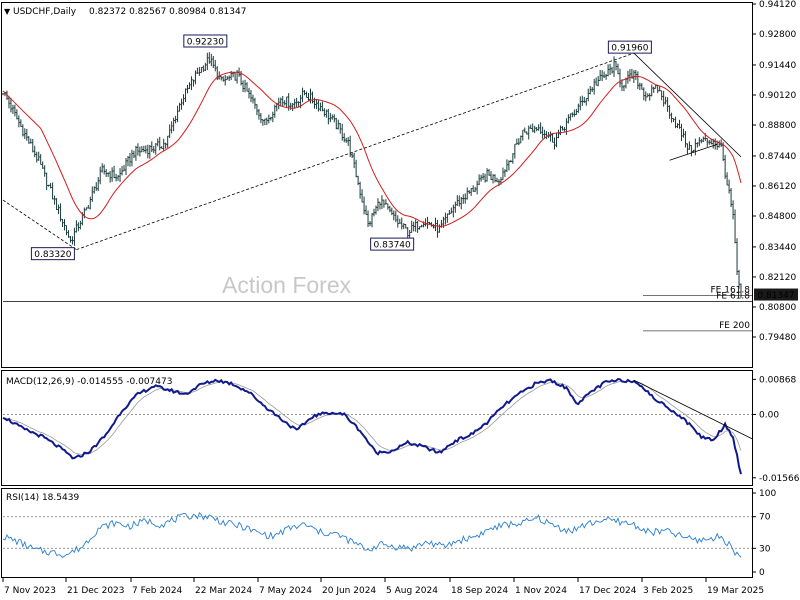  What do you see at coordinates (89, 382) in the screenshot?
I see `macd-title: MACD(12,26,9) -0.014555 -0.007473` at bounding box center [89, 382].